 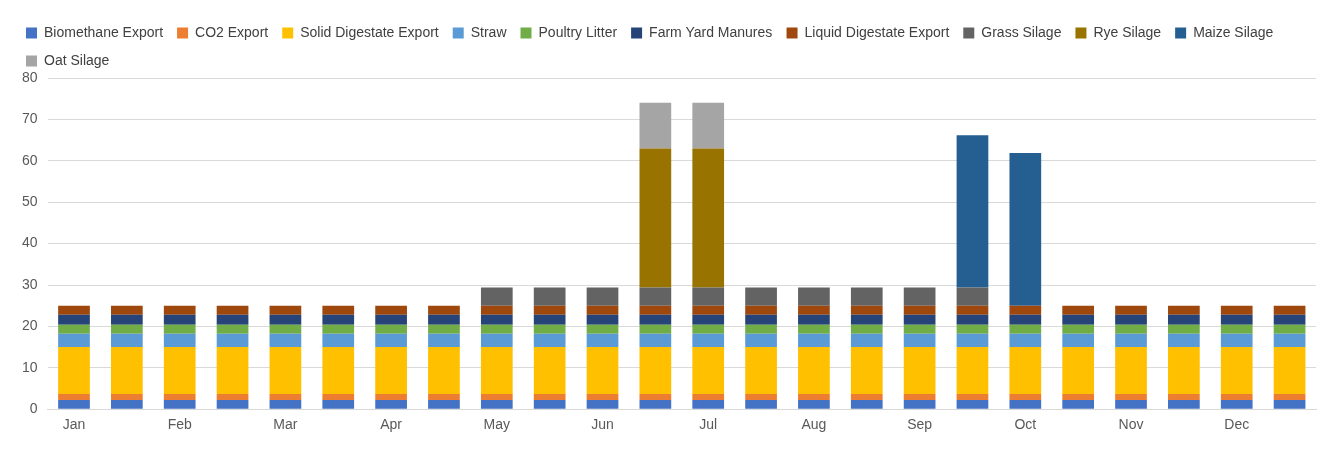 I want to click on y-tick-label: 30, so click(x=29, y=283).